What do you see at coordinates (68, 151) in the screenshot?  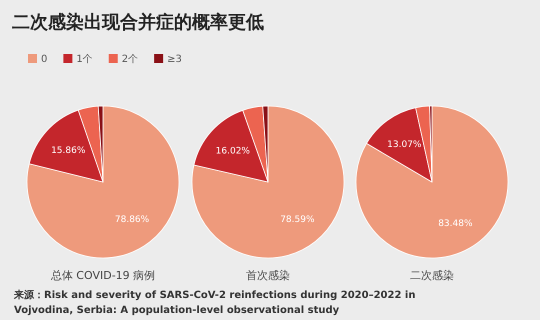 I see `data-label: 15.86%` at bounding box center [68, 151].